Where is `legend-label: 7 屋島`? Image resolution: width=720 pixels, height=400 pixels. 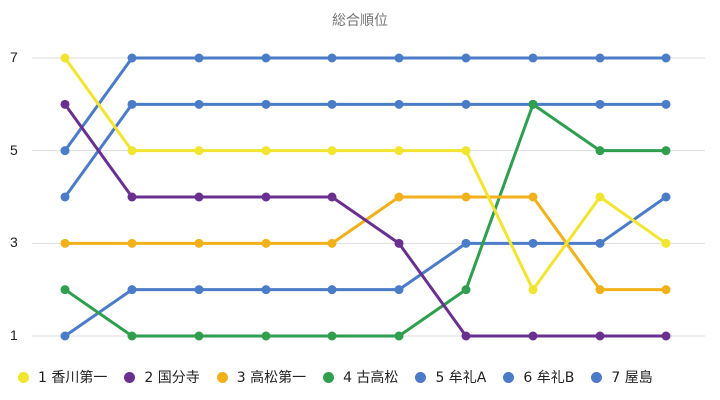
legend-label: 7 屋島 is located at coordinates (632, 378).